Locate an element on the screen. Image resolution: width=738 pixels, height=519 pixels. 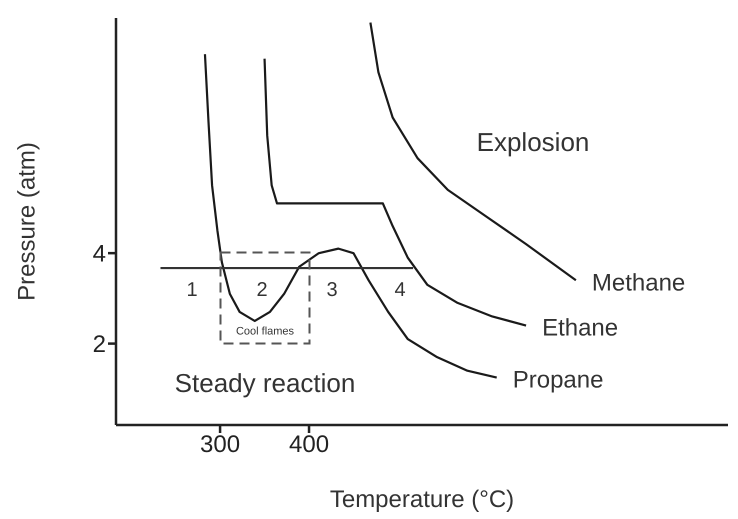
annotation: 1 is located at coordinates (192, 290).